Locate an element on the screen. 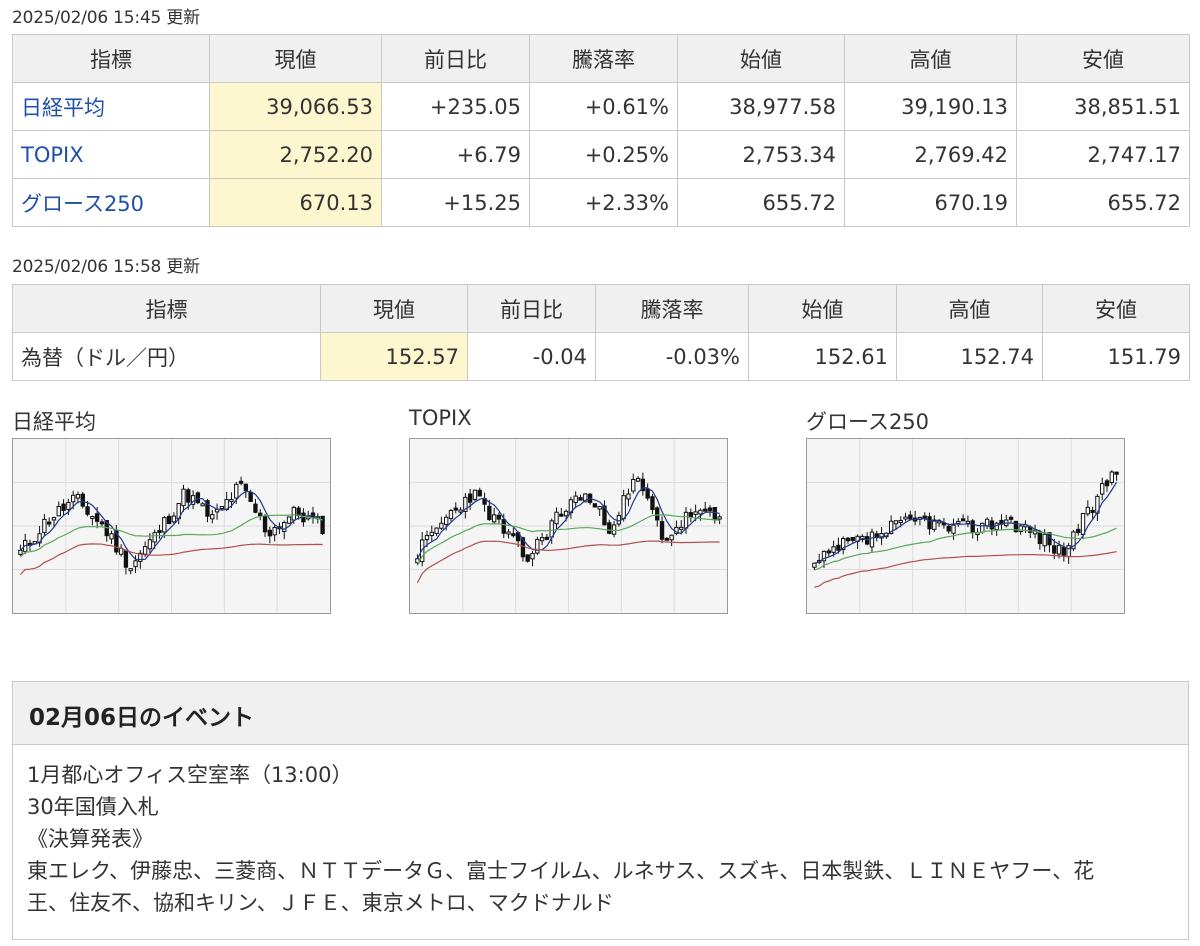  current-value: 2,752.20 is located at coordinates (295, 154).